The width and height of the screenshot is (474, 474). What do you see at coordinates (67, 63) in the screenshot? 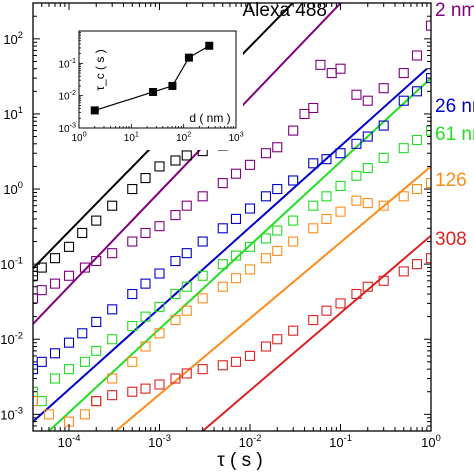
I see `inset-y-tick-label: 10⁻¹` at bounding box center [67, 63].